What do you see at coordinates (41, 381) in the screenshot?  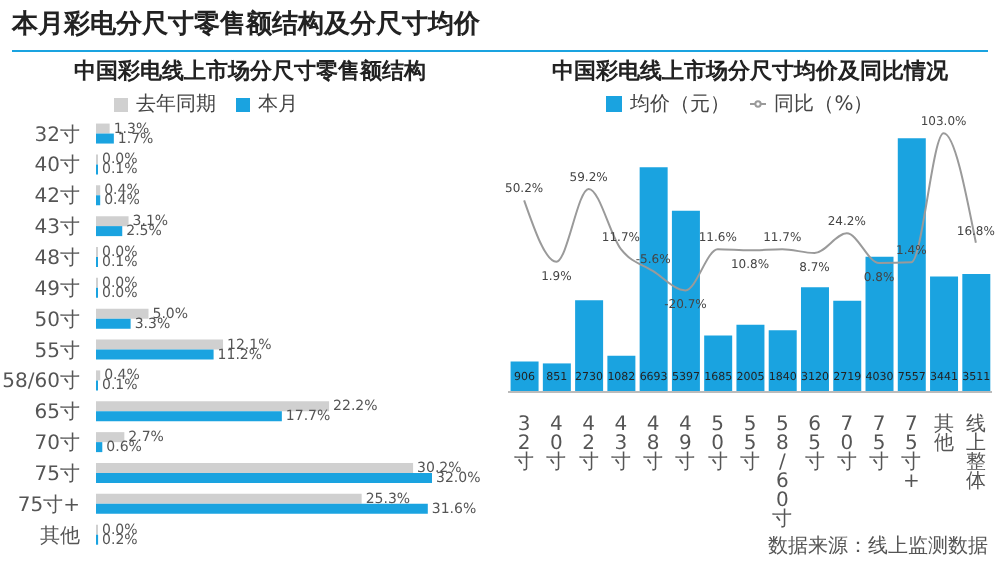 I see `y-tick-label: 58/60寸` at bounding box center [41, 381].